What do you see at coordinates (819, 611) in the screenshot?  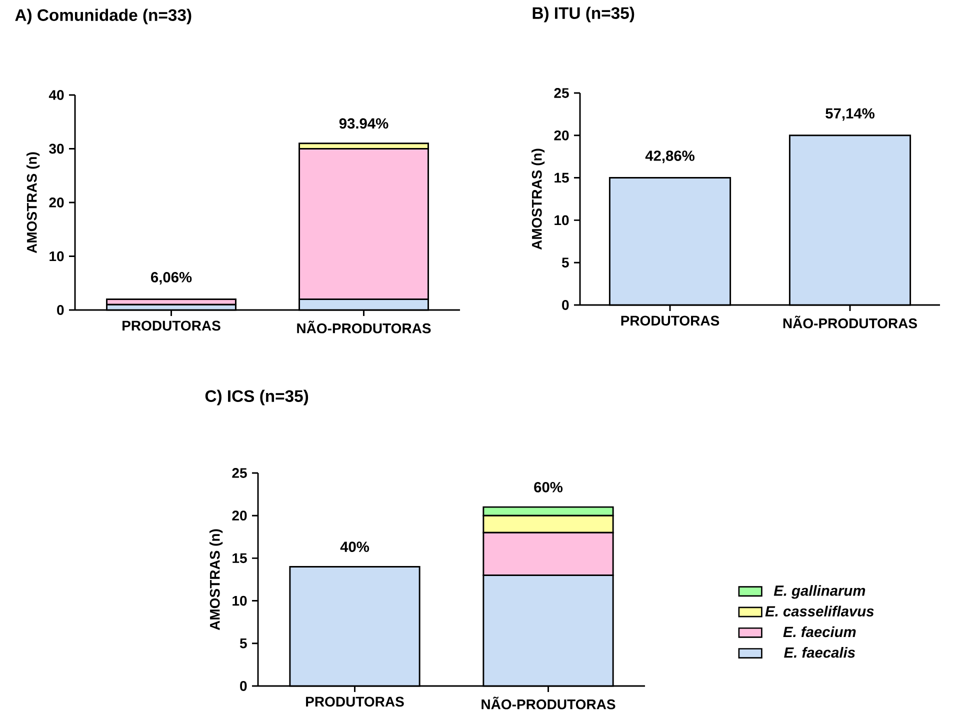 I see `legend-label: E. casseliflavus` at bounding box center [819, 611].